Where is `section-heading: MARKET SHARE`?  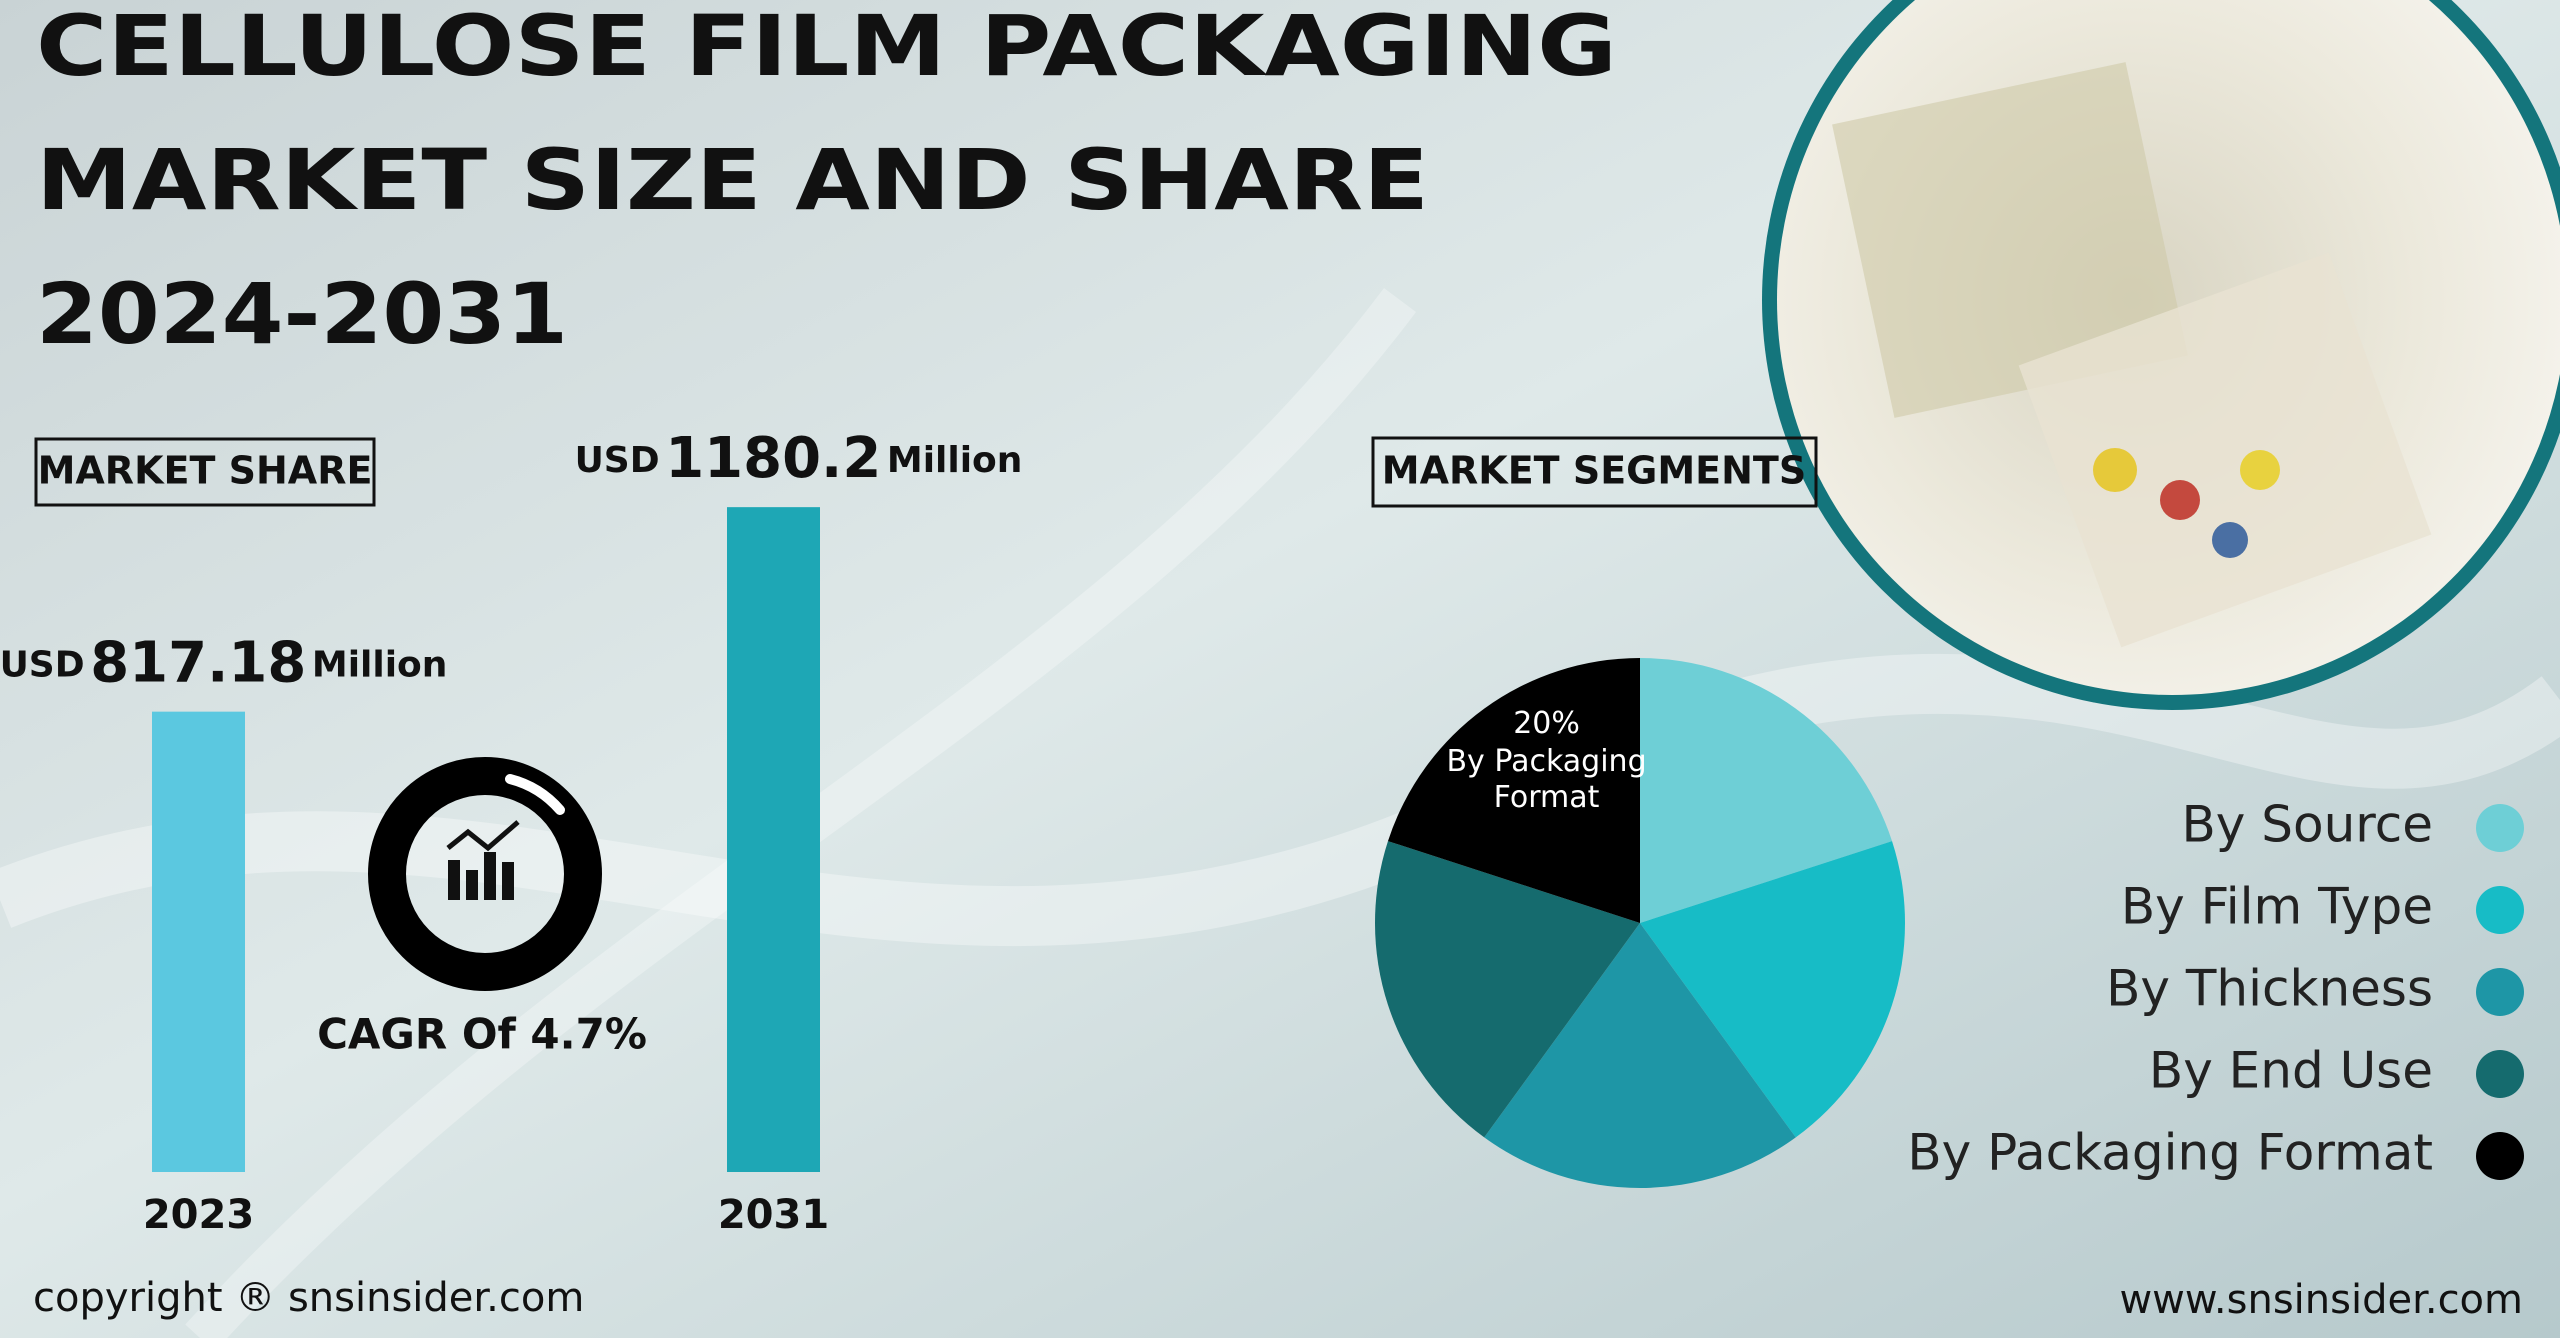 section-heading: MARKET SHARE is located at coordinates (205, 471).